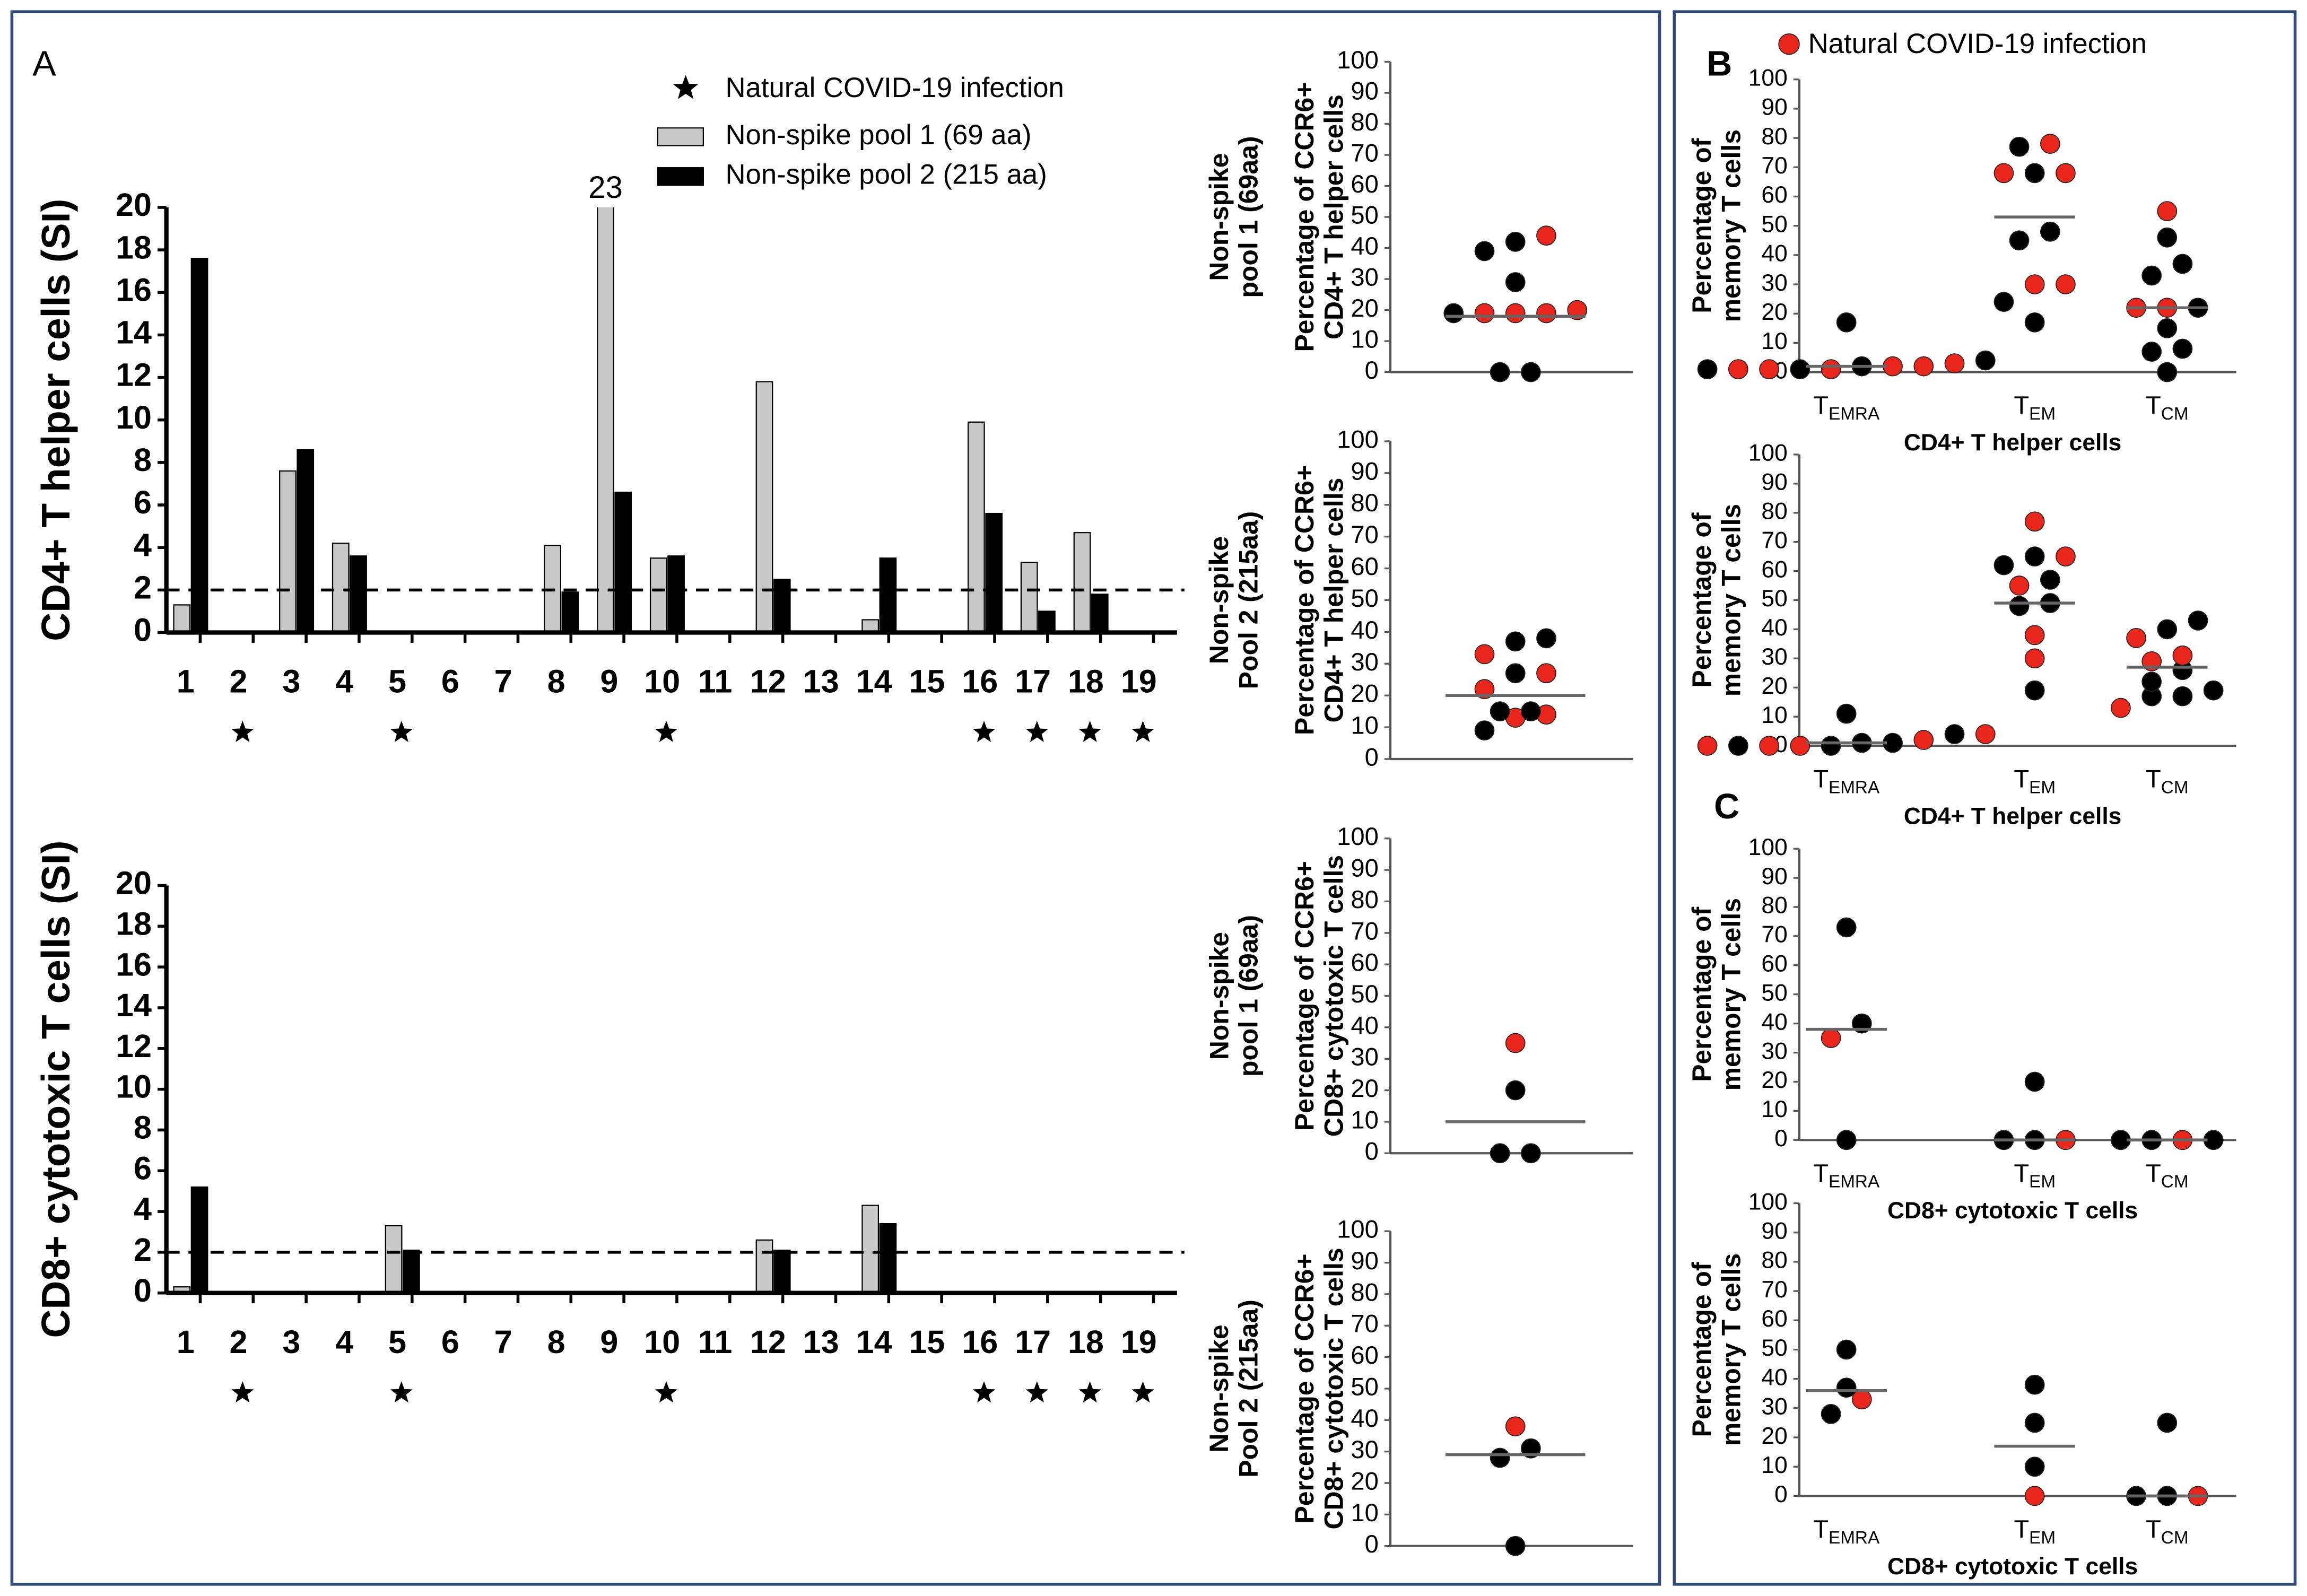 This screenshot has width=2307, height=1596. What do you see at coordinates (134, 1005) in the screenshot?
I see `y-tick-label: 14` at bounding box center [134, 1005].